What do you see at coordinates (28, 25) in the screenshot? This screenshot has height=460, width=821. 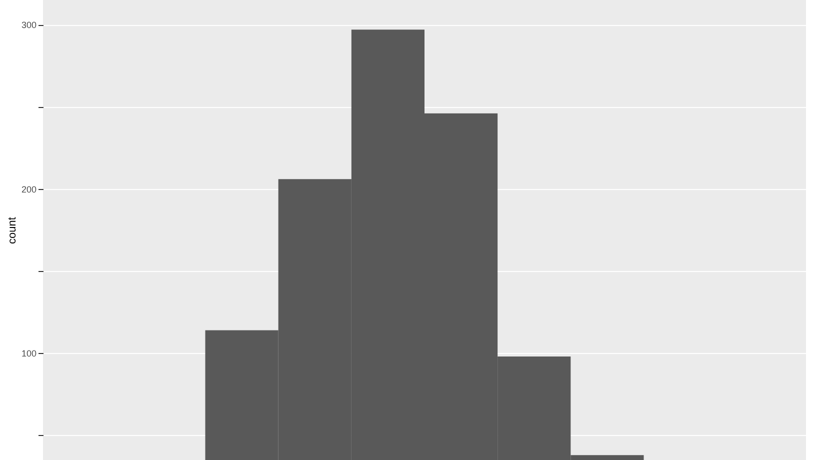 I see `y-tick-label: 300` at bounding box center [28, 25].